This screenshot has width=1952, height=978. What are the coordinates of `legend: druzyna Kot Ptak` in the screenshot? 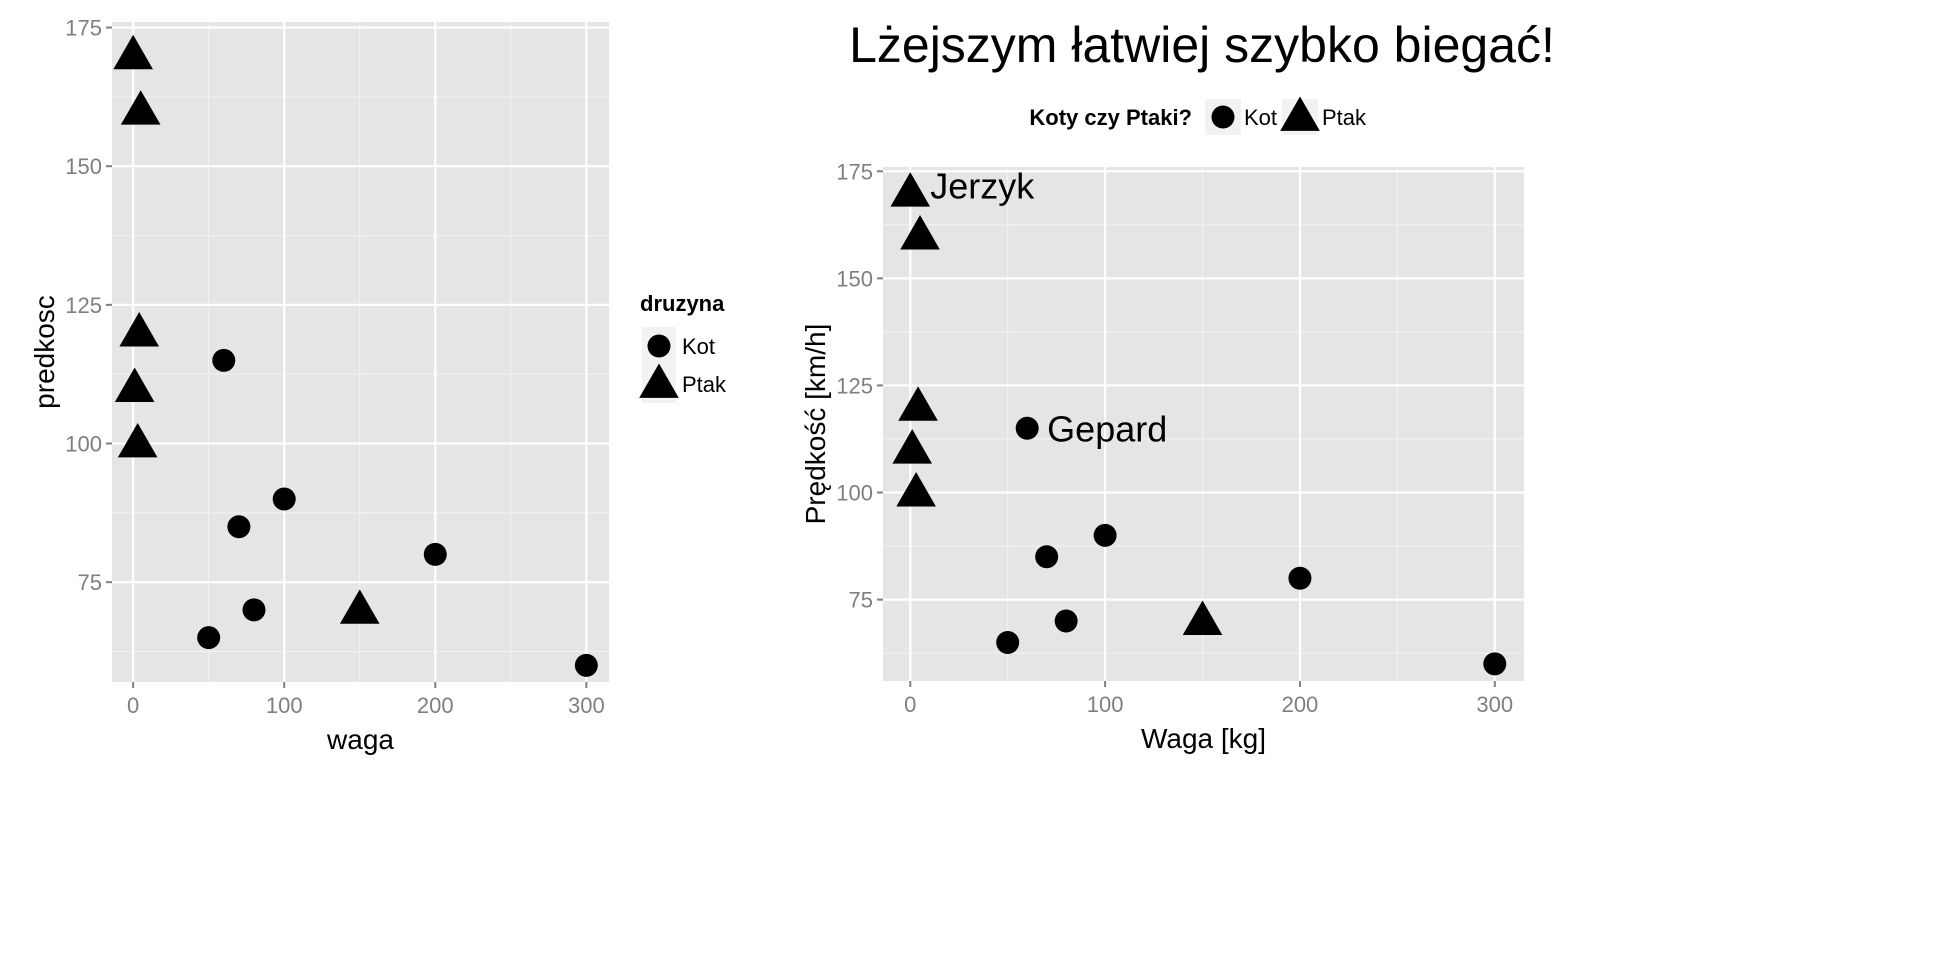 It's located at (683, 347).